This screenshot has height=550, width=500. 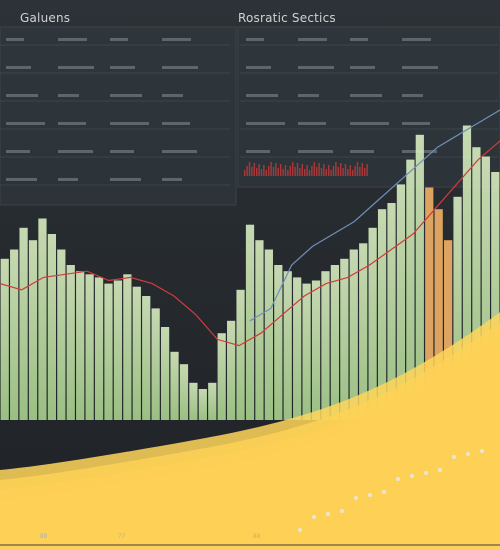 What do you see at coordinates (257, 536) in the screenshot?
I see `x-tick-label: 88` at bounding box center [257, 536].